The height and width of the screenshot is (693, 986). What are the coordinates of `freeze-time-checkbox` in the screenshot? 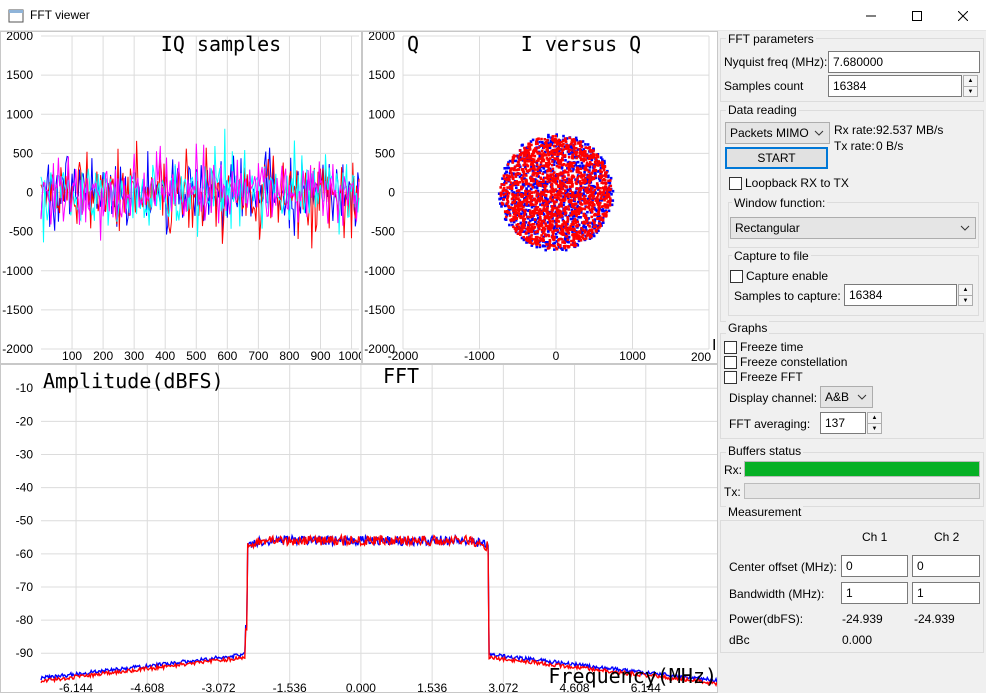 It's located at (730, 347).